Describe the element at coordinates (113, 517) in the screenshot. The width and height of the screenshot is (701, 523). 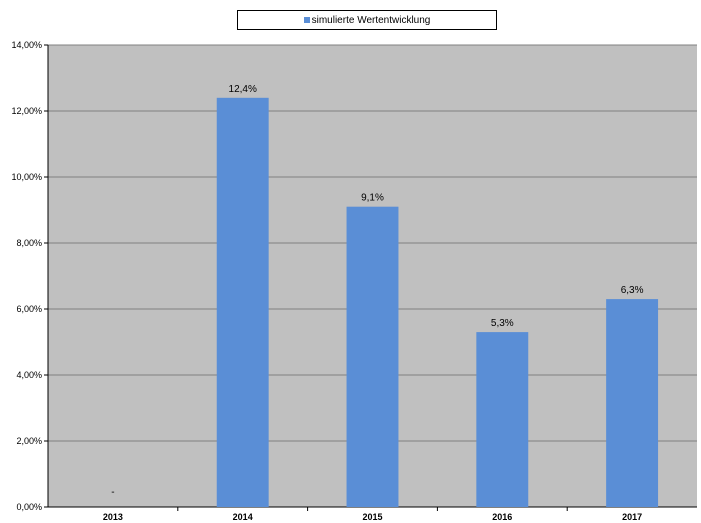
I see `x-tick-label: 2013` at that location.